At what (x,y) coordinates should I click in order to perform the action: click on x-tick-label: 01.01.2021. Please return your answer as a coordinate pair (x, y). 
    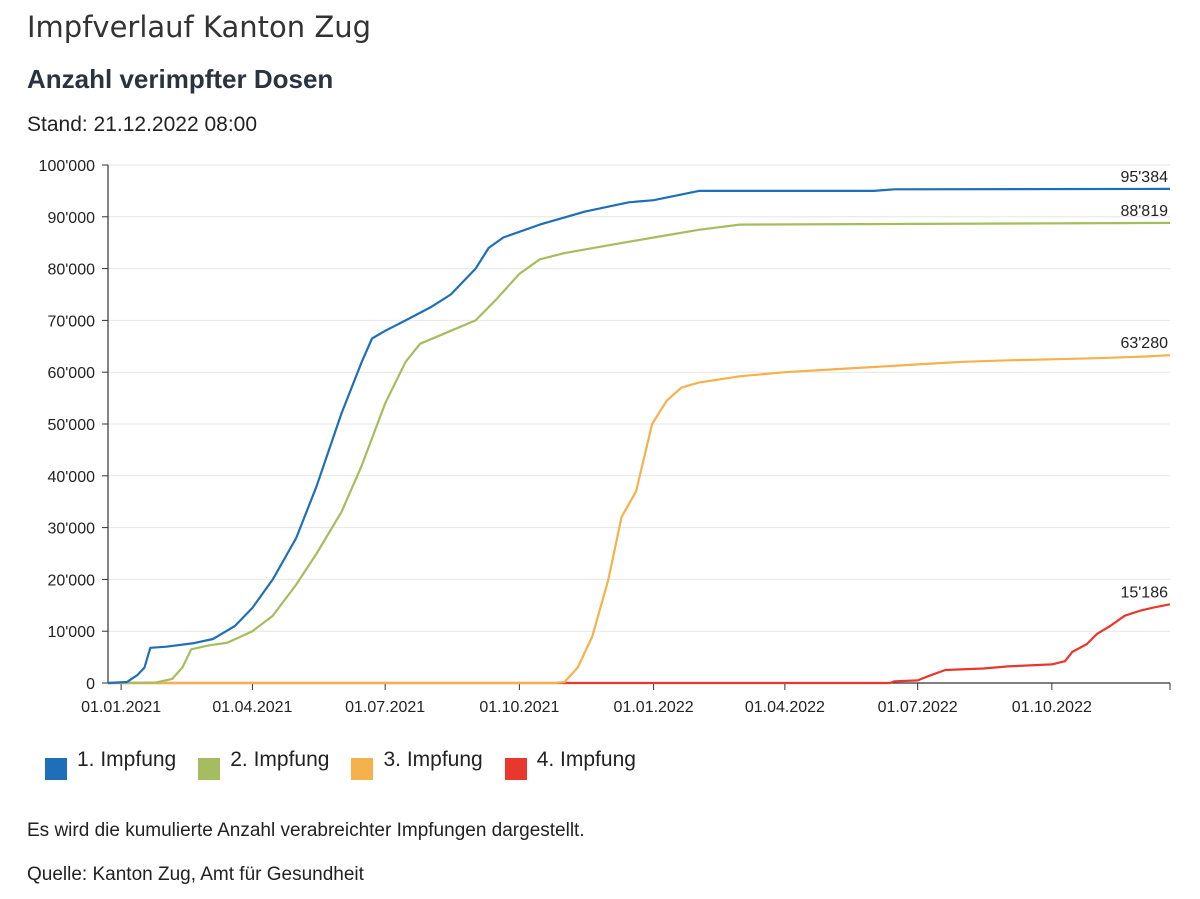
    Looking at the image, I should click on (121, 707).